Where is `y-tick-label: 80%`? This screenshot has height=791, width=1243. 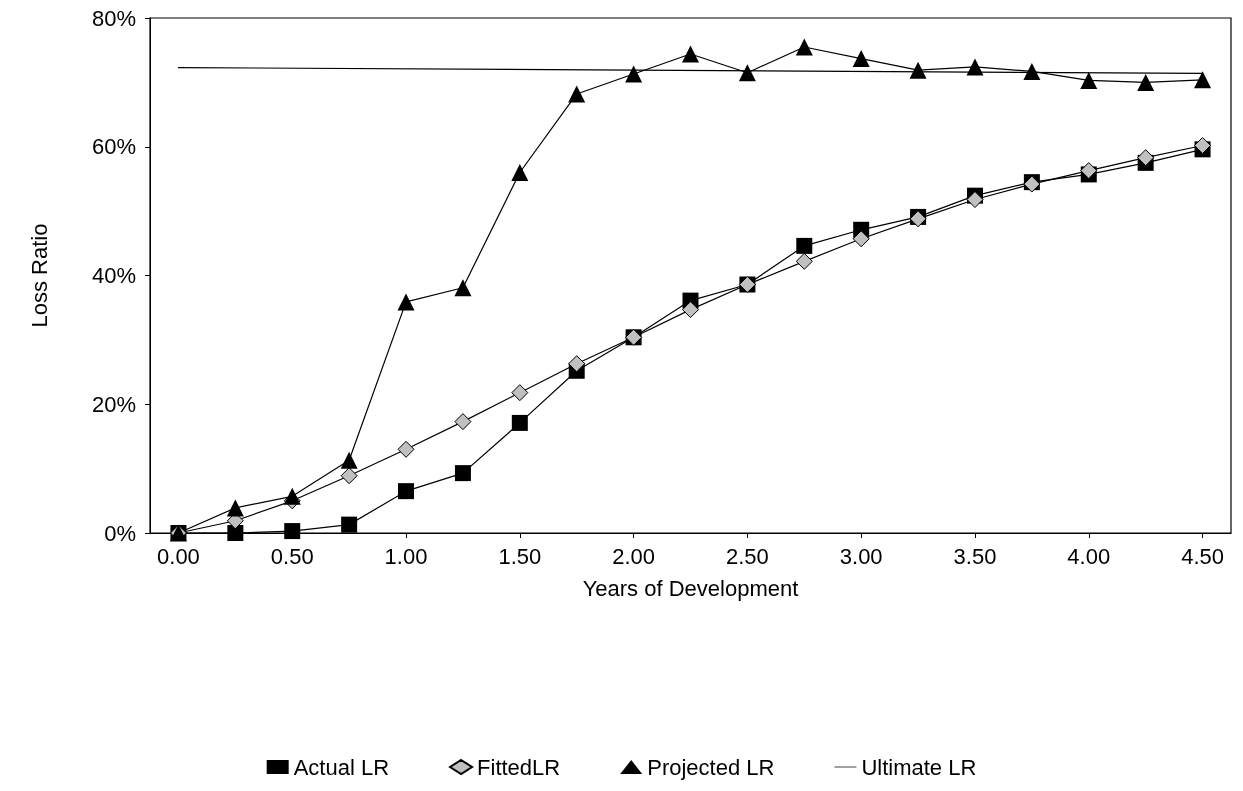 y-tick-label: 80% is located at coordinates (113, 18).